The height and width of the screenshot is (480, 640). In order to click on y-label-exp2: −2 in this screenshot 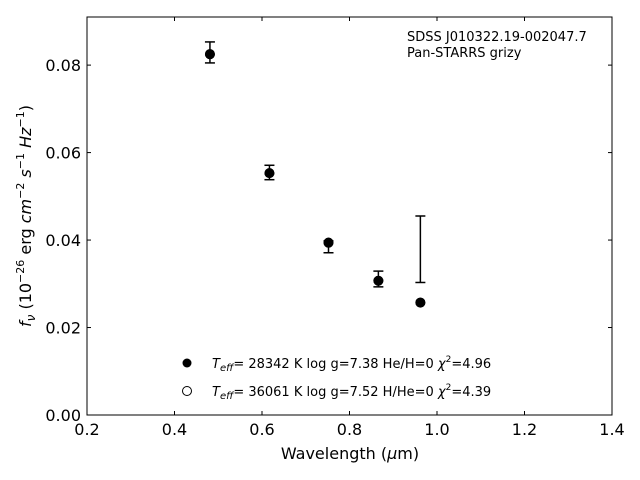, I will do `click(20, 191)`.